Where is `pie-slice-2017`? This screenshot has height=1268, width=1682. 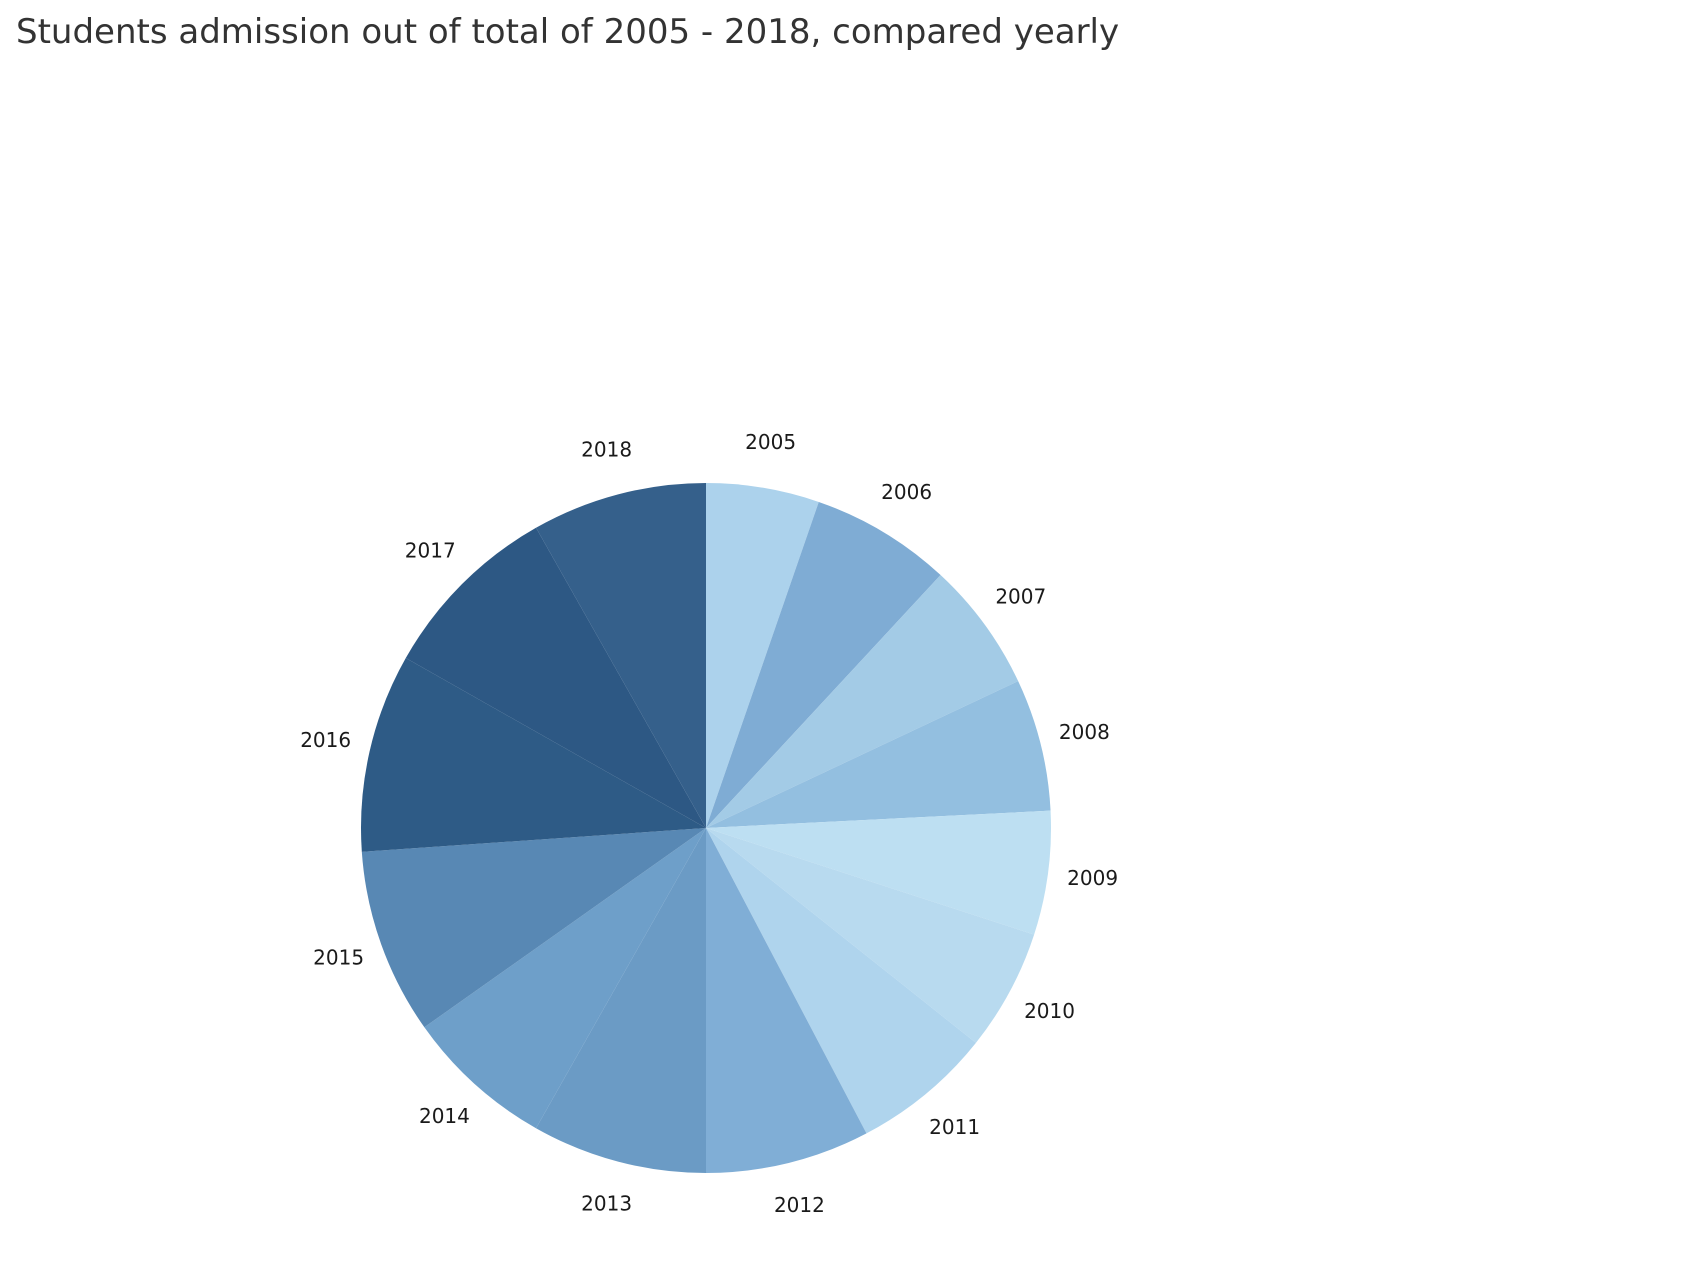 pie-slice-2017 is located at coordinates (555, 677).